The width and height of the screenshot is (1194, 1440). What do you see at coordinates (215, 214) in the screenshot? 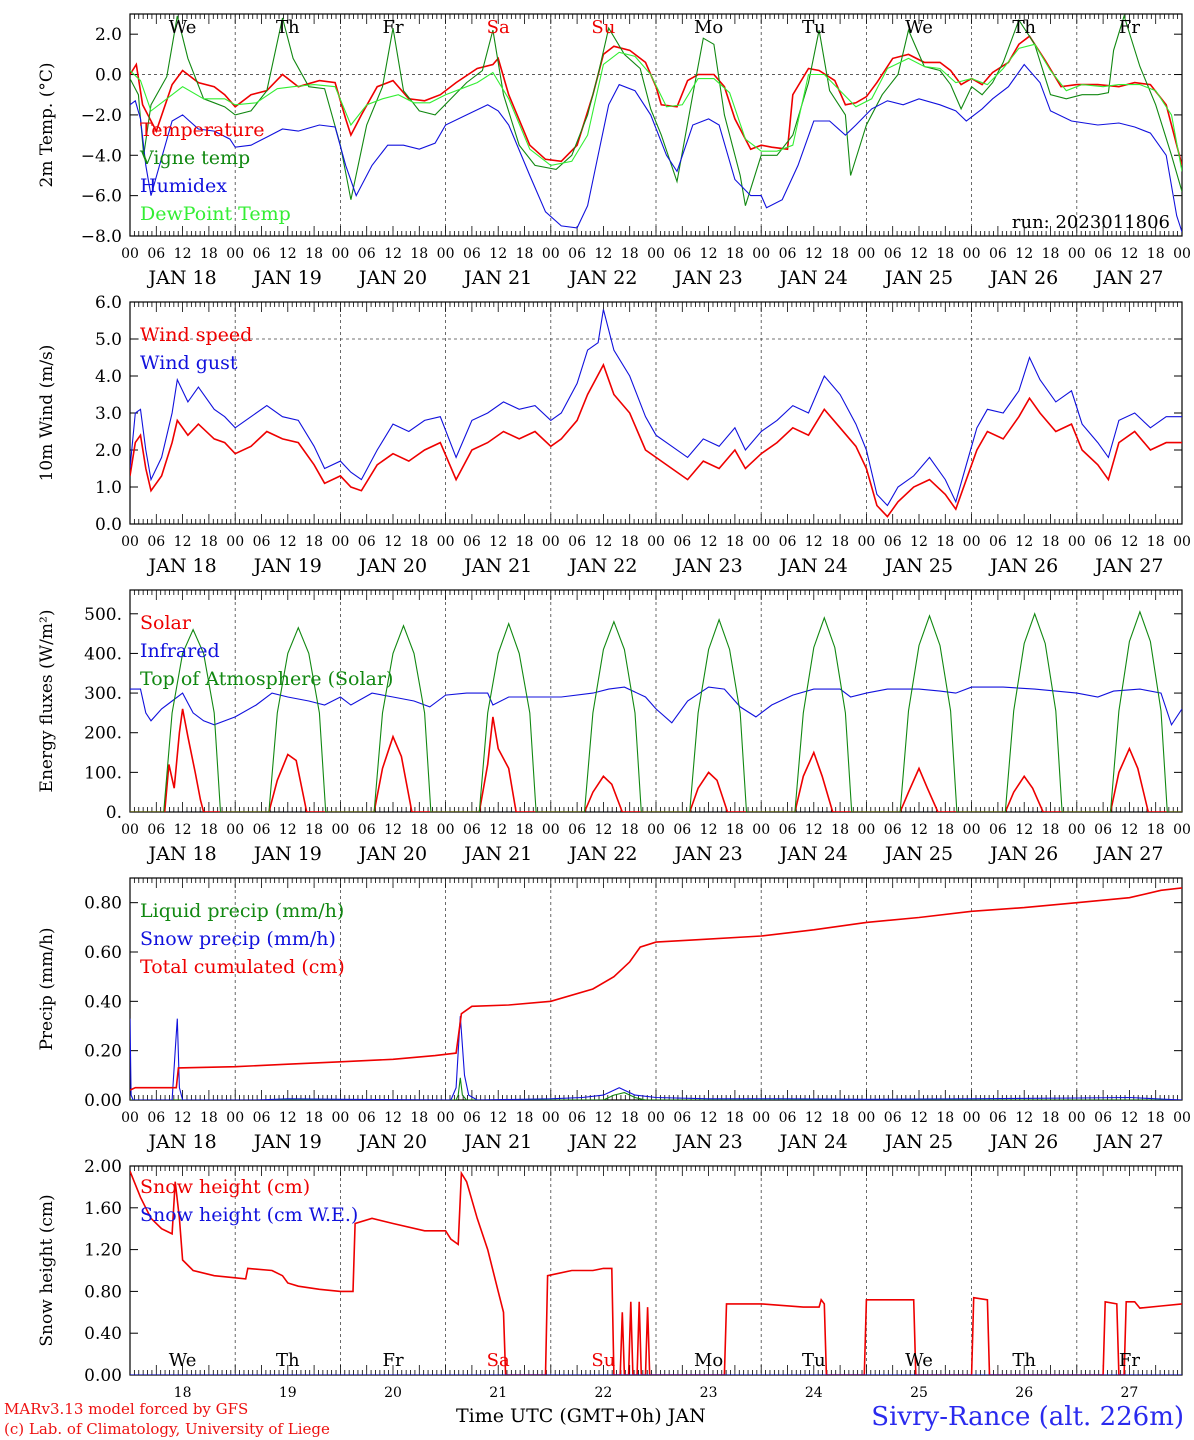
I see `legend-entry: DewPoint Temp` at bounding box center [215, 214].